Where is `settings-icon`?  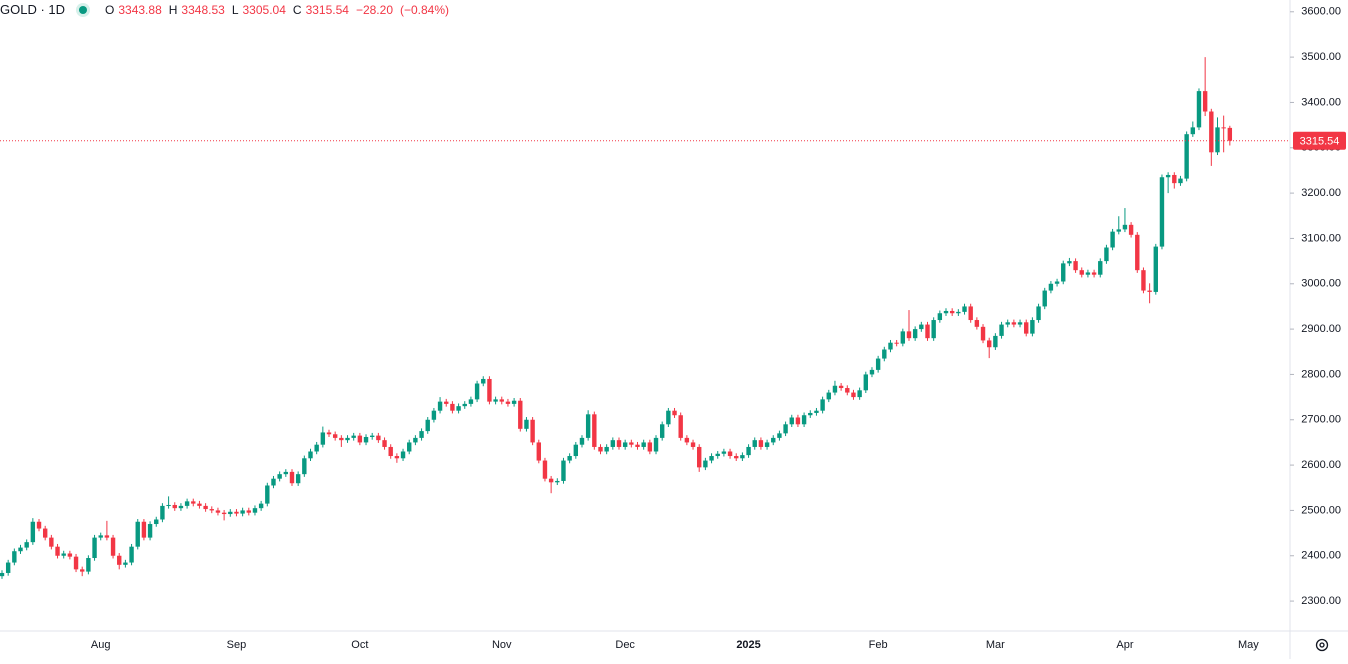 settings-icon is located at coordinates (1322, 645).